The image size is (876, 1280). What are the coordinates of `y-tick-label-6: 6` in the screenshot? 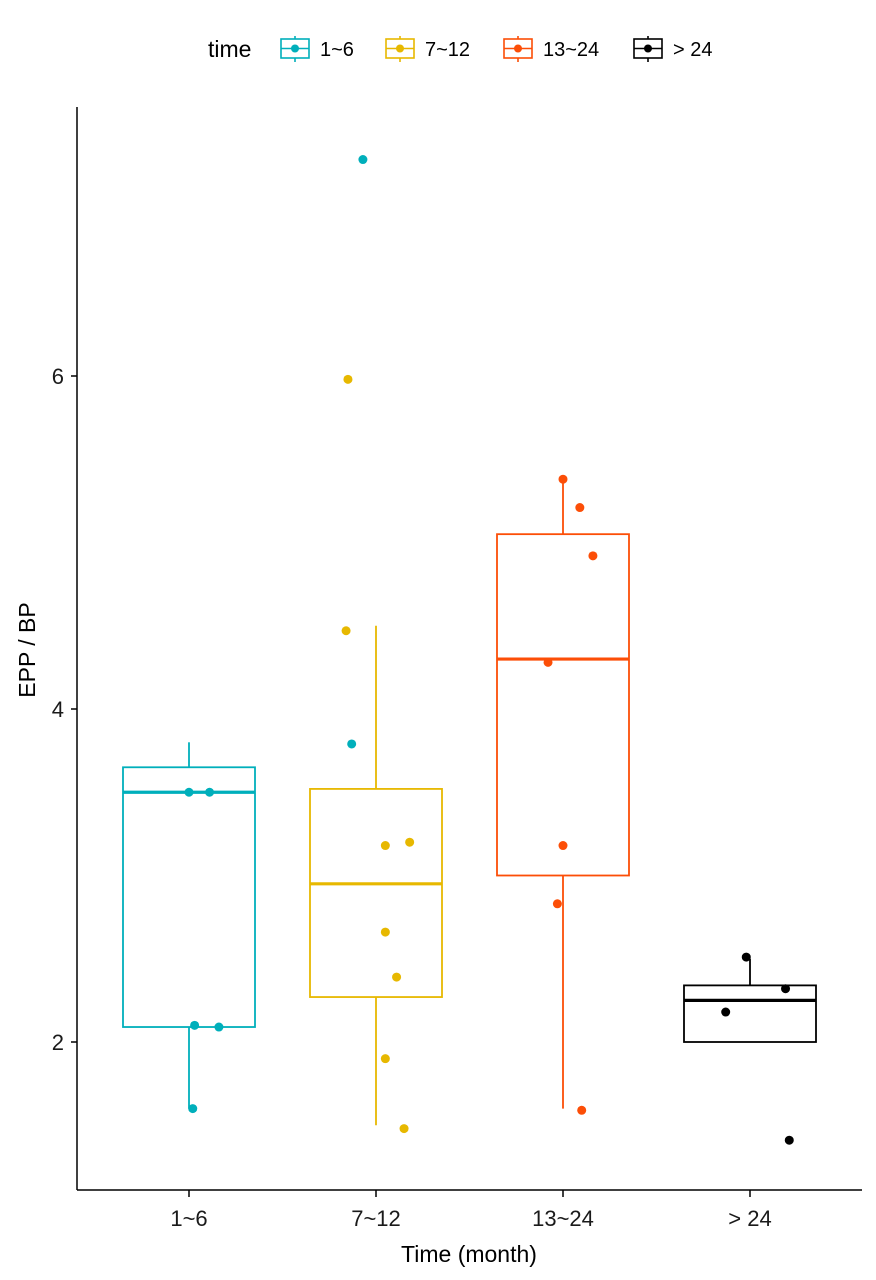 It's located at (58, 376).